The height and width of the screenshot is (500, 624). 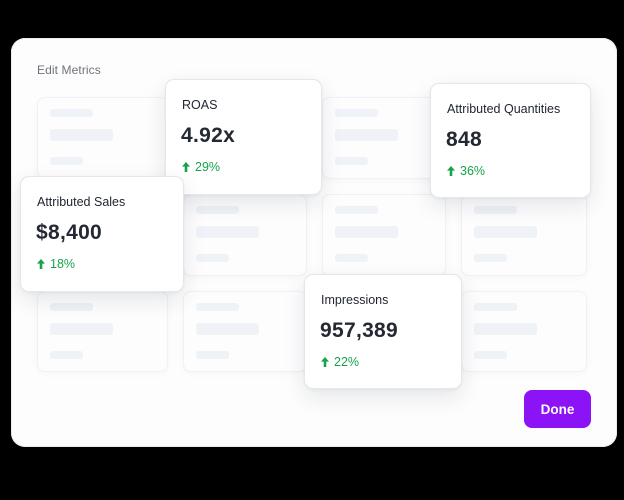 I want to click on metric-value: $8,400, so click(x=69, y=232).